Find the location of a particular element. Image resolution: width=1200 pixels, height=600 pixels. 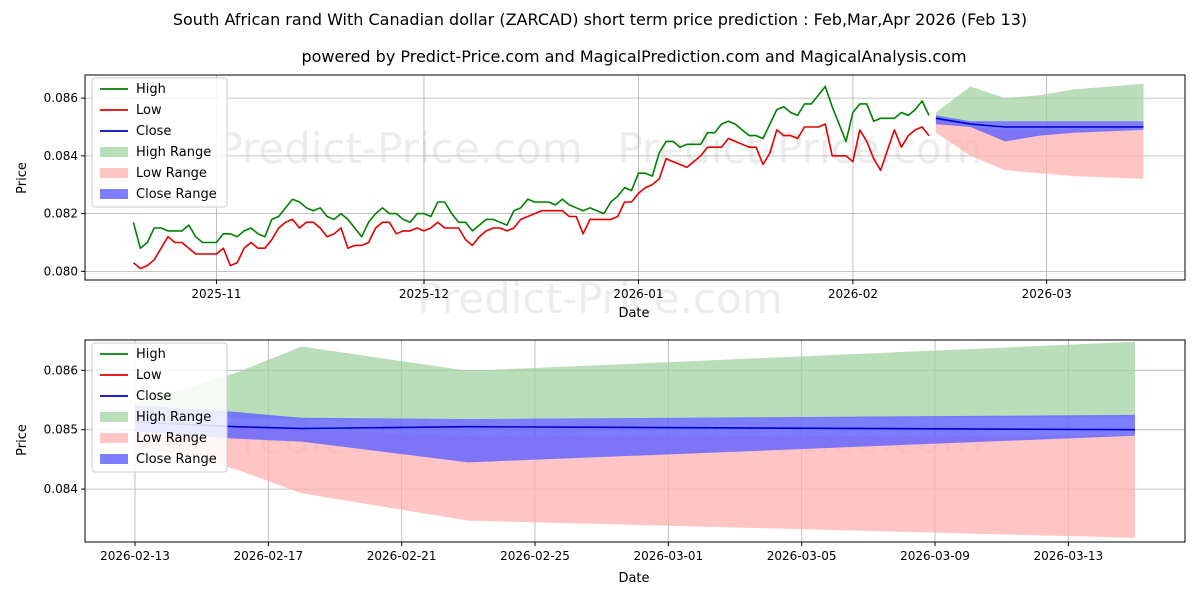

y-tick-label: 0.080 is located at coordinates (61, 271).